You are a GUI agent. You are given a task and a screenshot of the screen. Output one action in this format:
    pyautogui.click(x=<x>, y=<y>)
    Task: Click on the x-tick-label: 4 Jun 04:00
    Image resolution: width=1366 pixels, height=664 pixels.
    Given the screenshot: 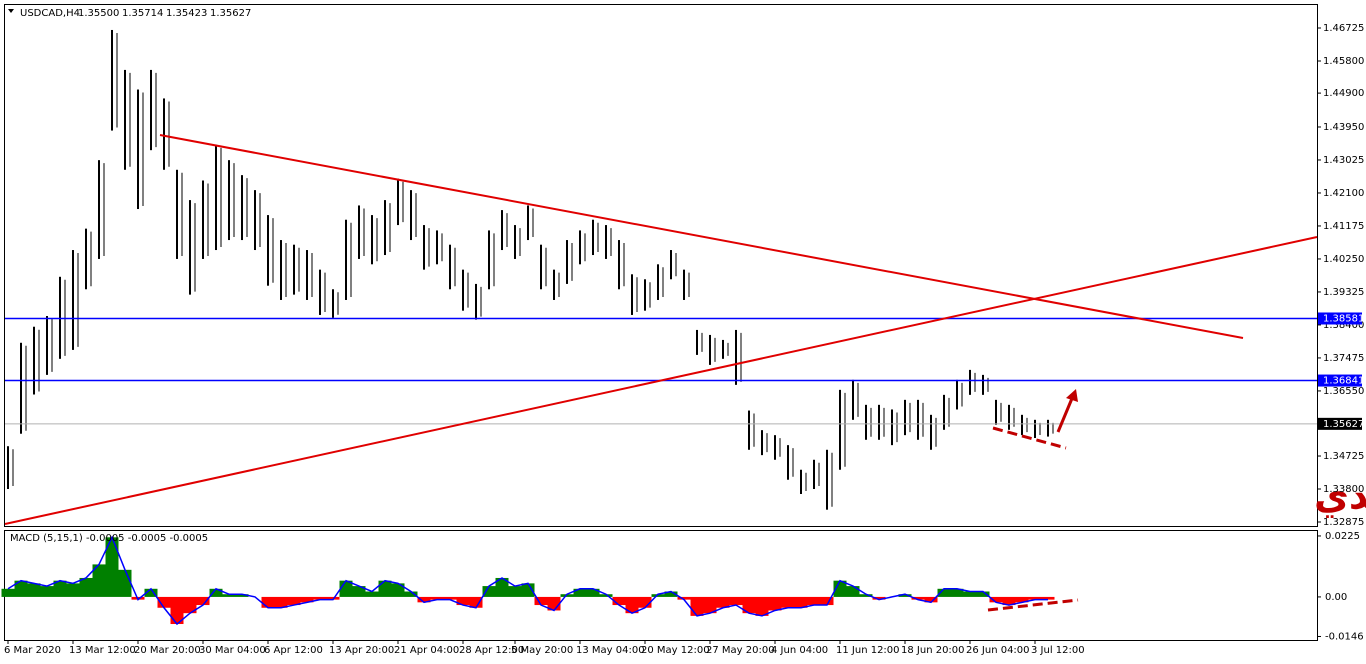 What is the action you would take?
    pyautogui.click(x=799, y=650)
    